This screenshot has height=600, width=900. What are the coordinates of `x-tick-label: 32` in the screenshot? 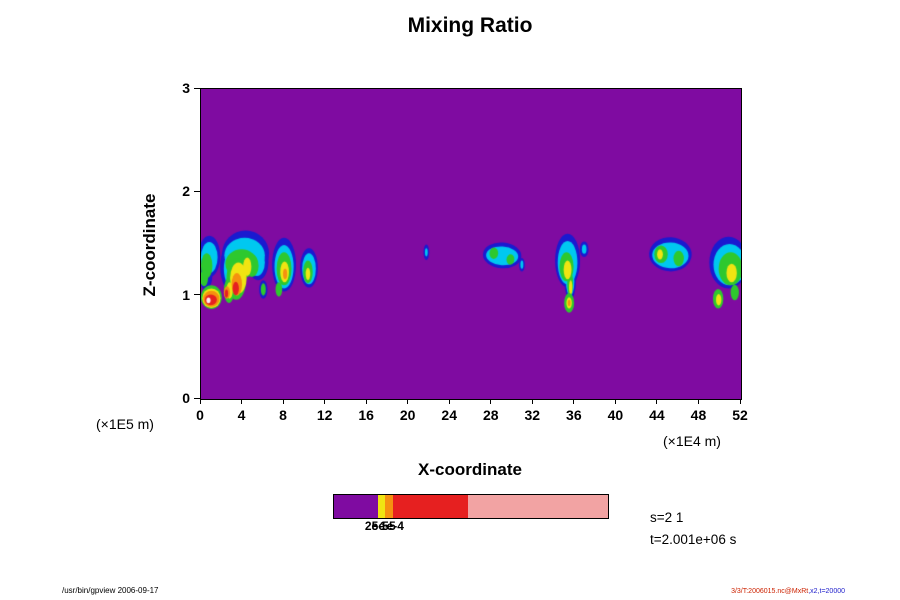 It's located at (532, 415).